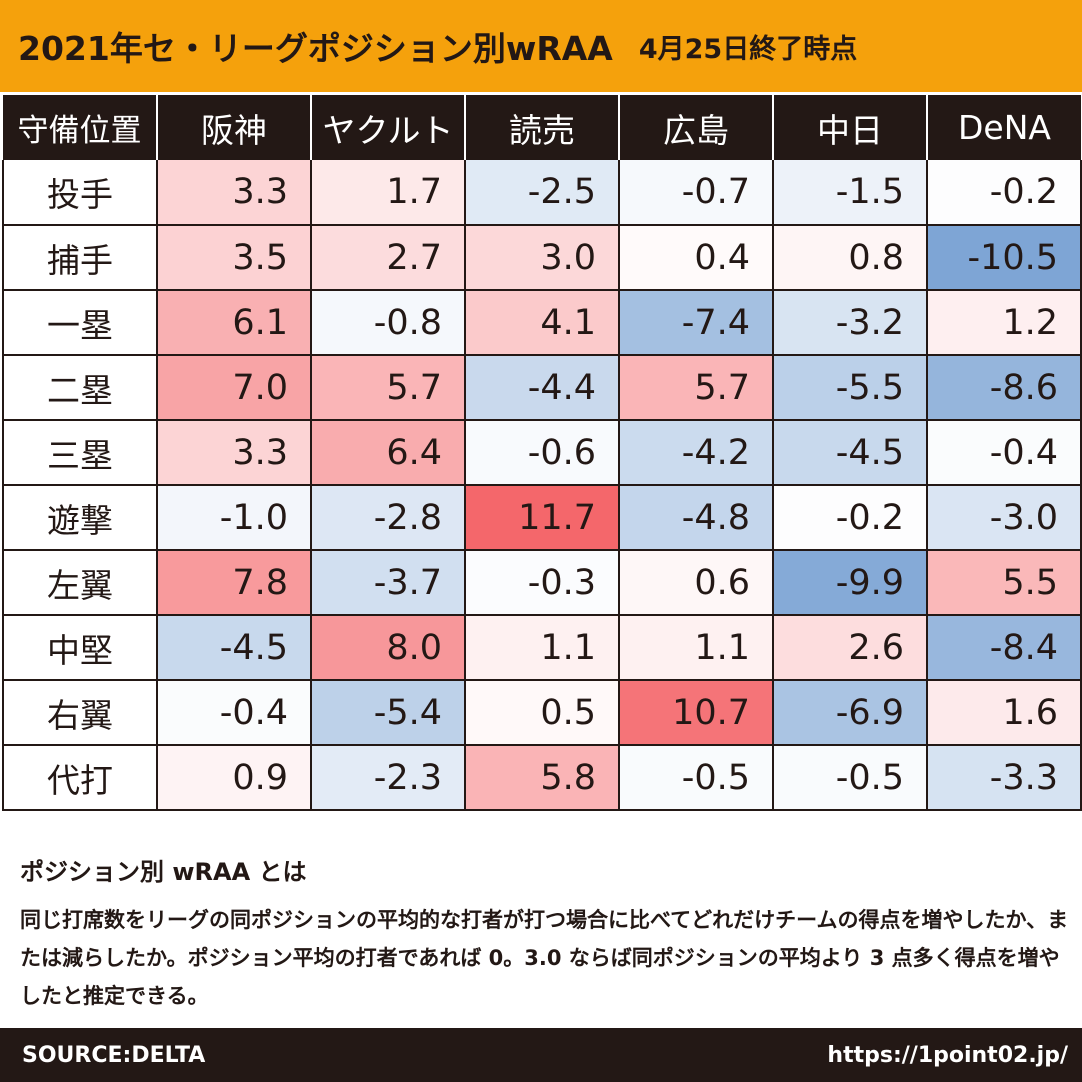  Describe the element at coordinates (1004, 777) in the screenshot. I see `heat-cell-r9-c5: -3.3` at that location.